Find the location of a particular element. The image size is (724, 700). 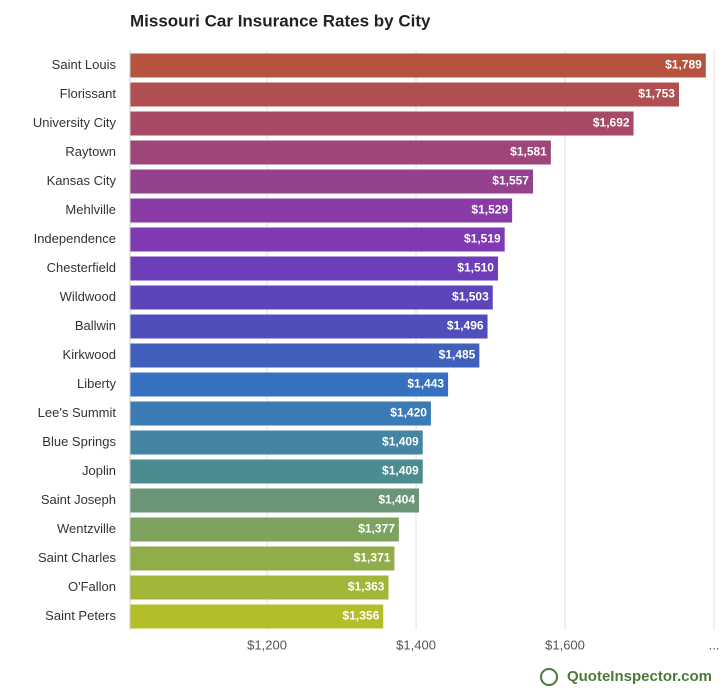

x-tick-label: $1,200 is located at coordinates (267, 644).